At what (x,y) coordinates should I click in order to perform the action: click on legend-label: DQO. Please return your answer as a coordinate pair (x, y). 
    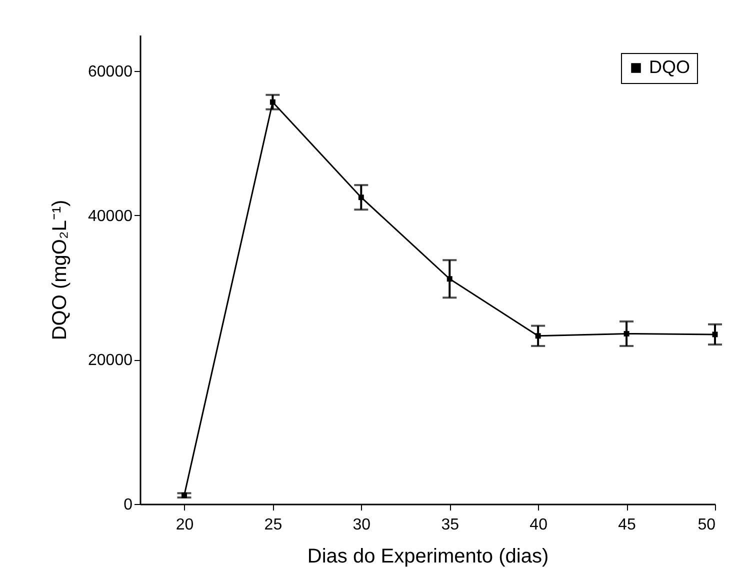
    Looking at the image, I should click on (669, 67).